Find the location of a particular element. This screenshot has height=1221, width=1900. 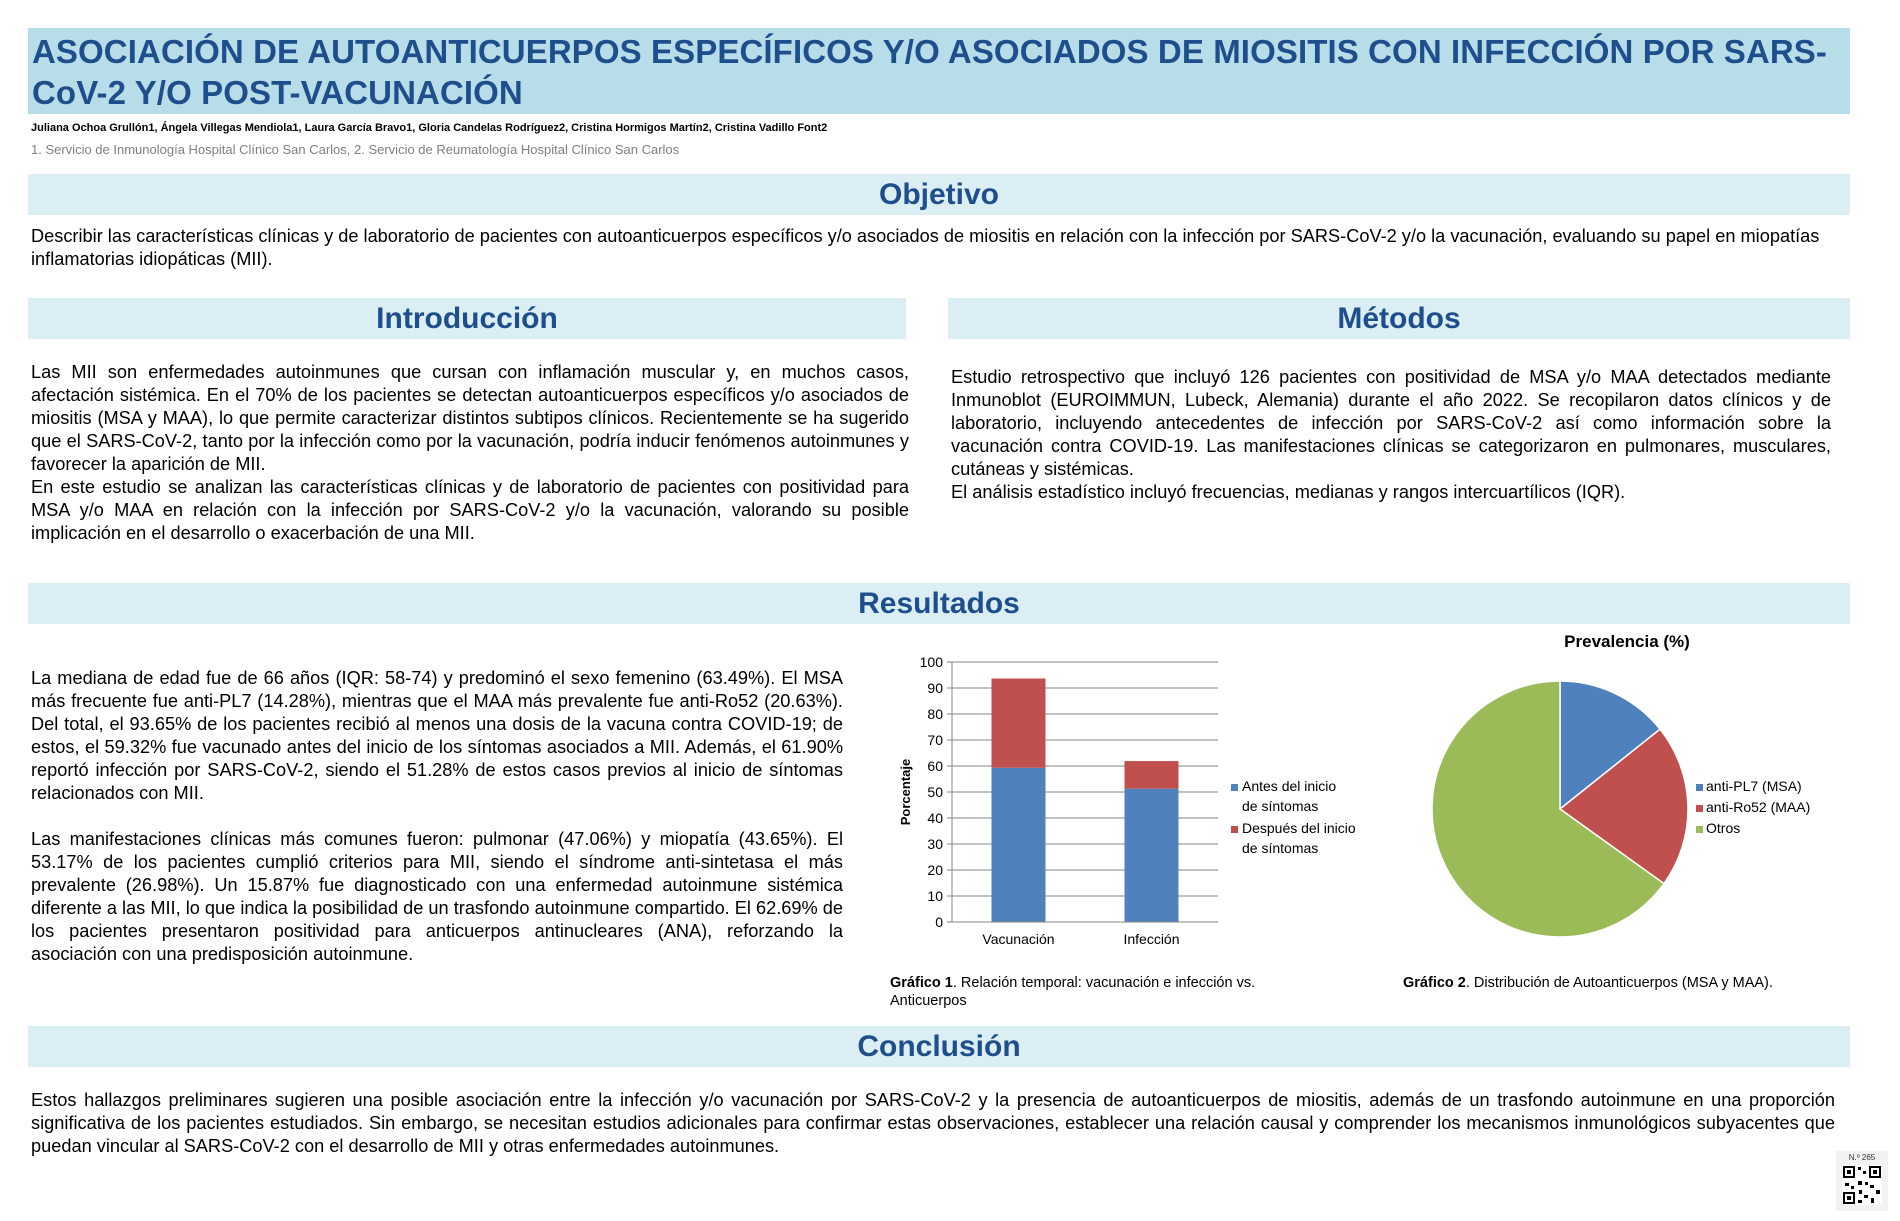

bar-chart-y-tick-label: 70 is located at coordinates (935, 740).